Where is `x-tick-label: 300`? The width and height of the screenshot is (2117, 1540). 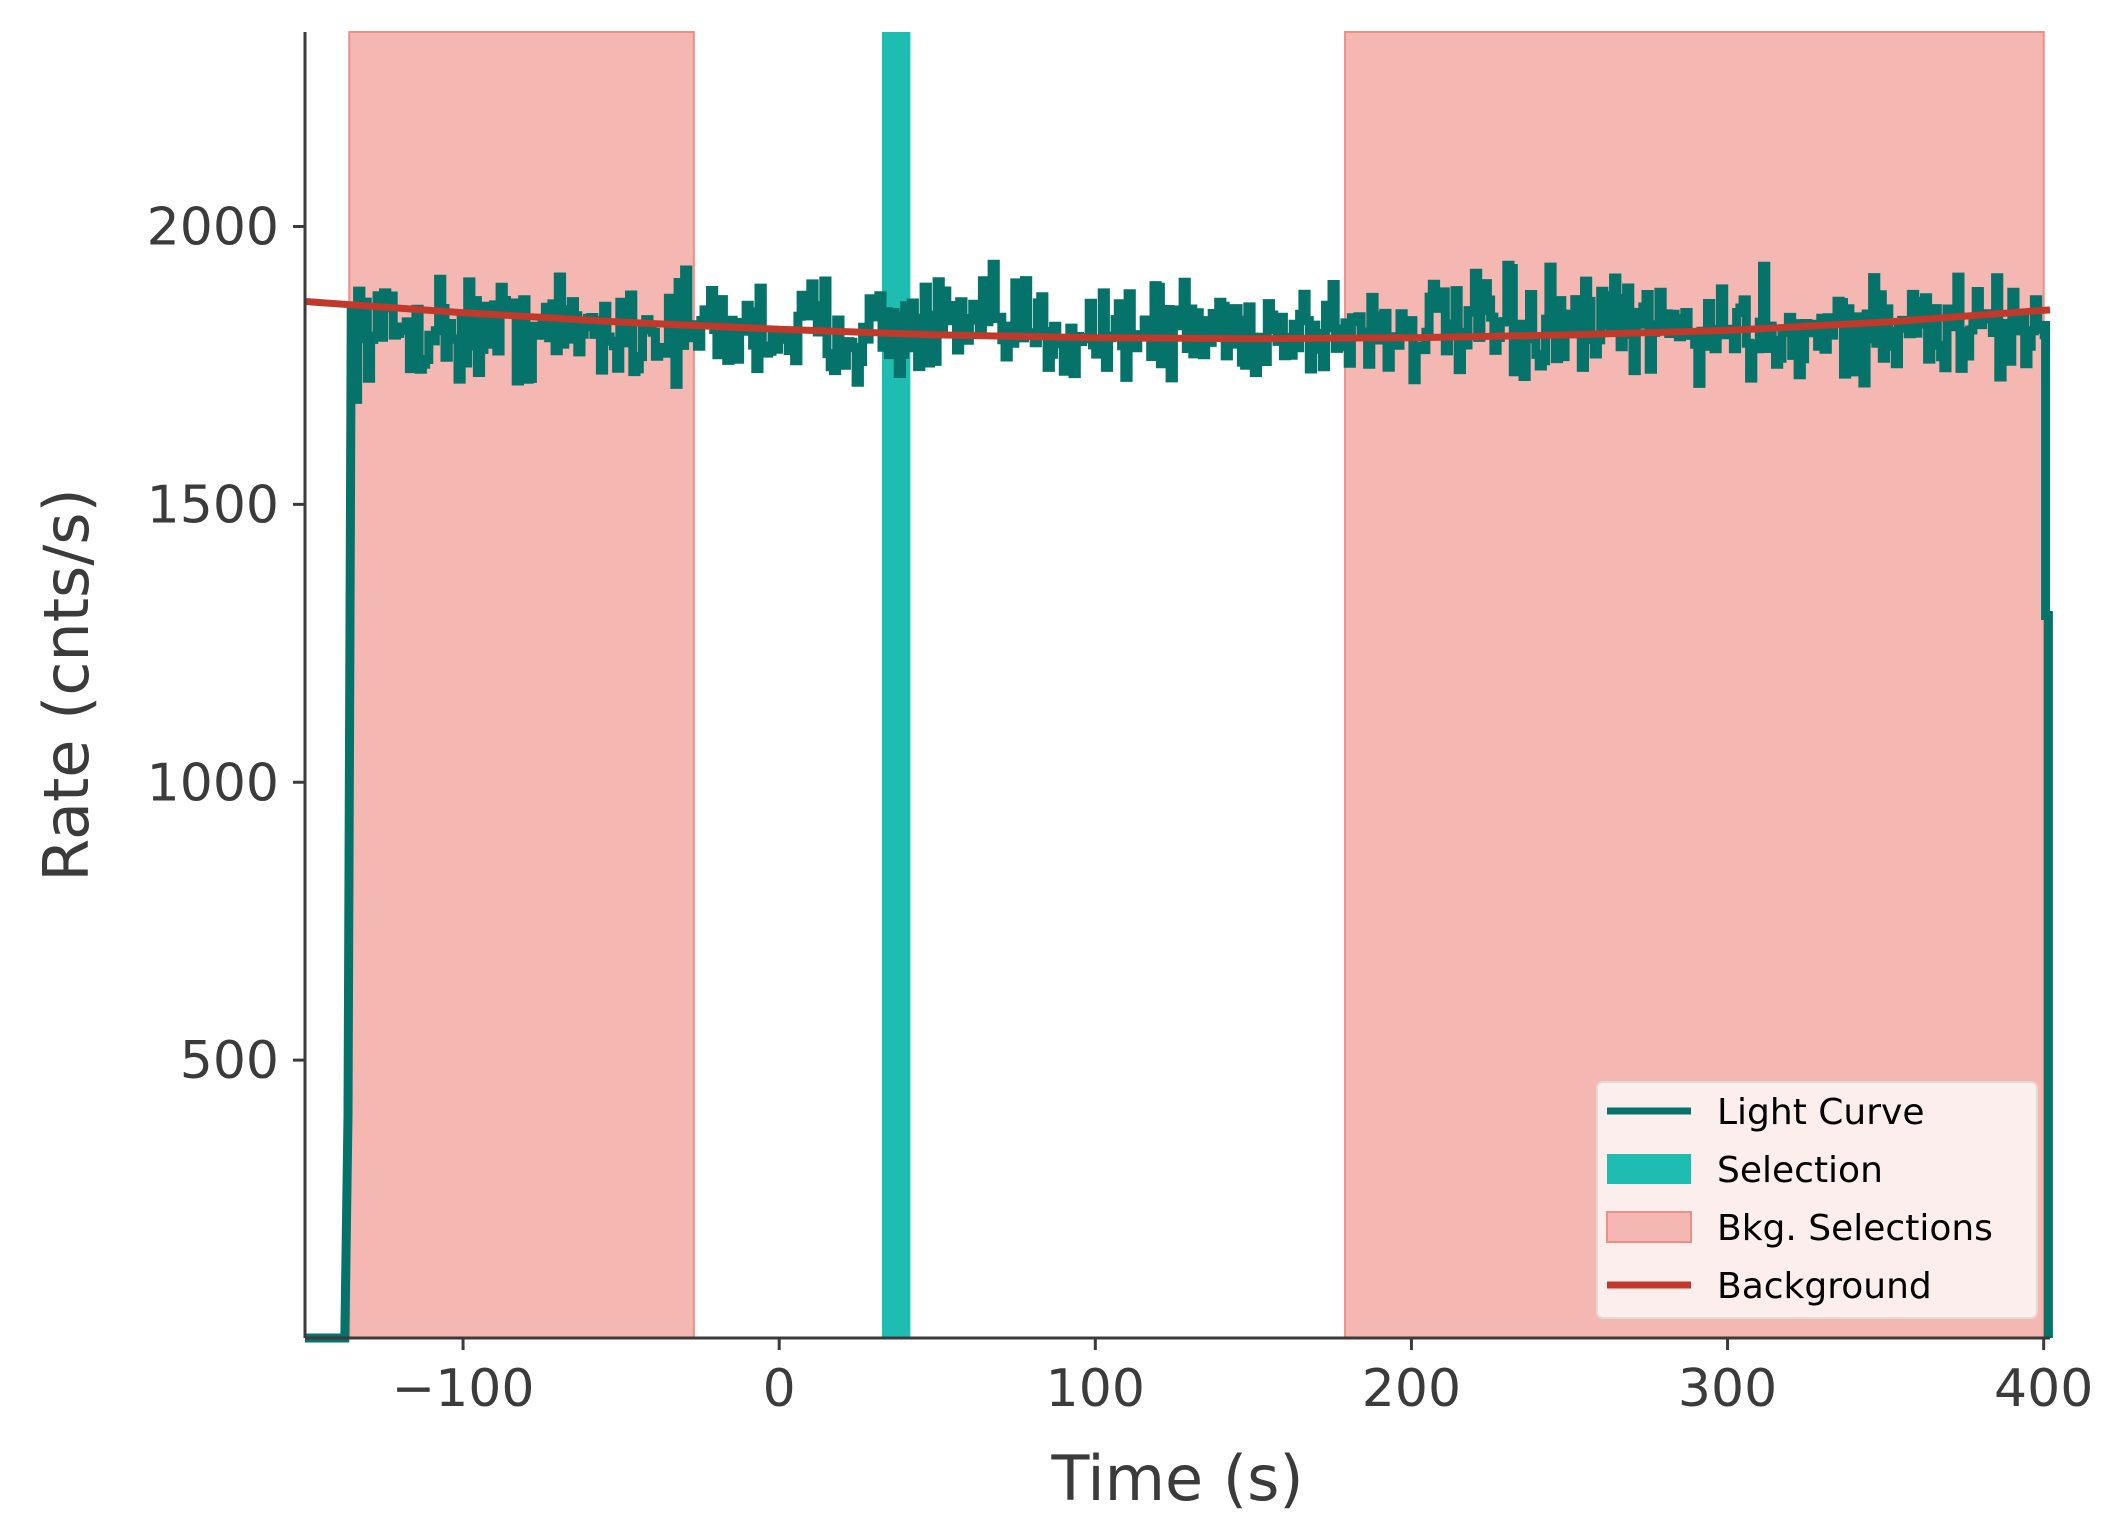 x-tick-label: 300 is located at coordinates (1727, 1389).